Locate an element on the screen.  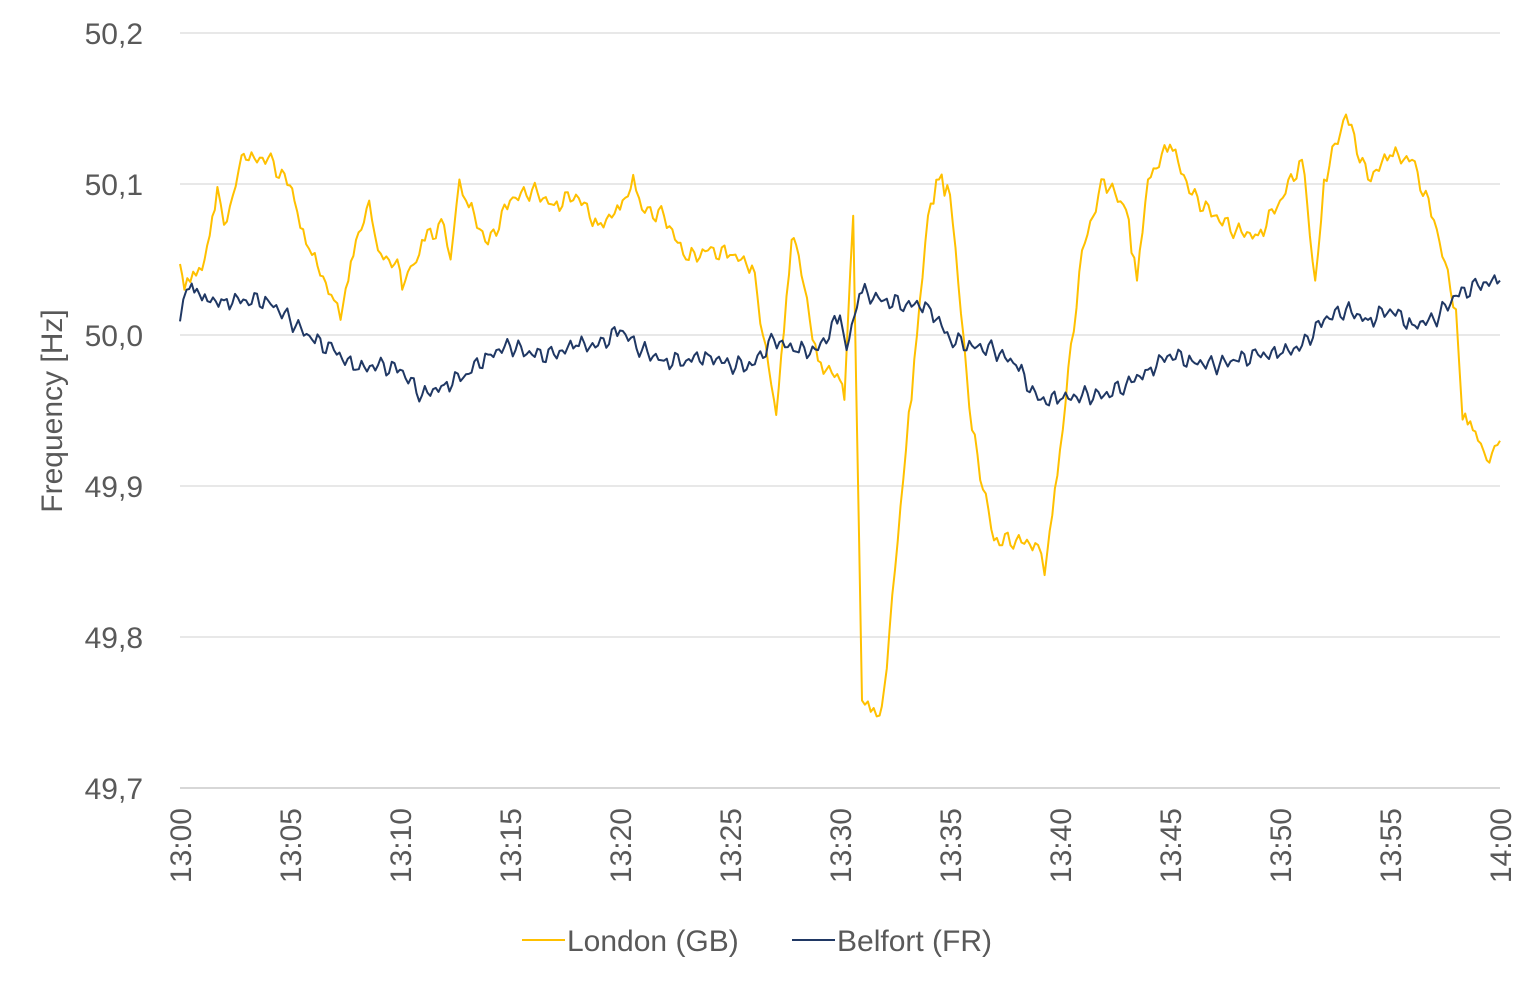
x-tick-label: 13:10 is located at coordinates (401, 845).